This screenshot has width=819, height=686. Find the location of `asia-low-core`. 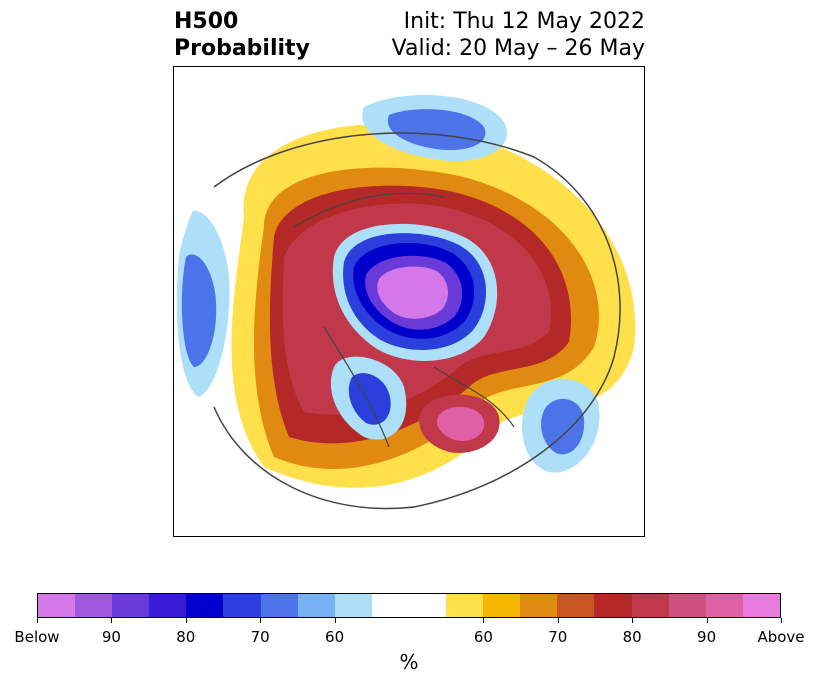

asia-low-core is located at coordinates (436, 130).